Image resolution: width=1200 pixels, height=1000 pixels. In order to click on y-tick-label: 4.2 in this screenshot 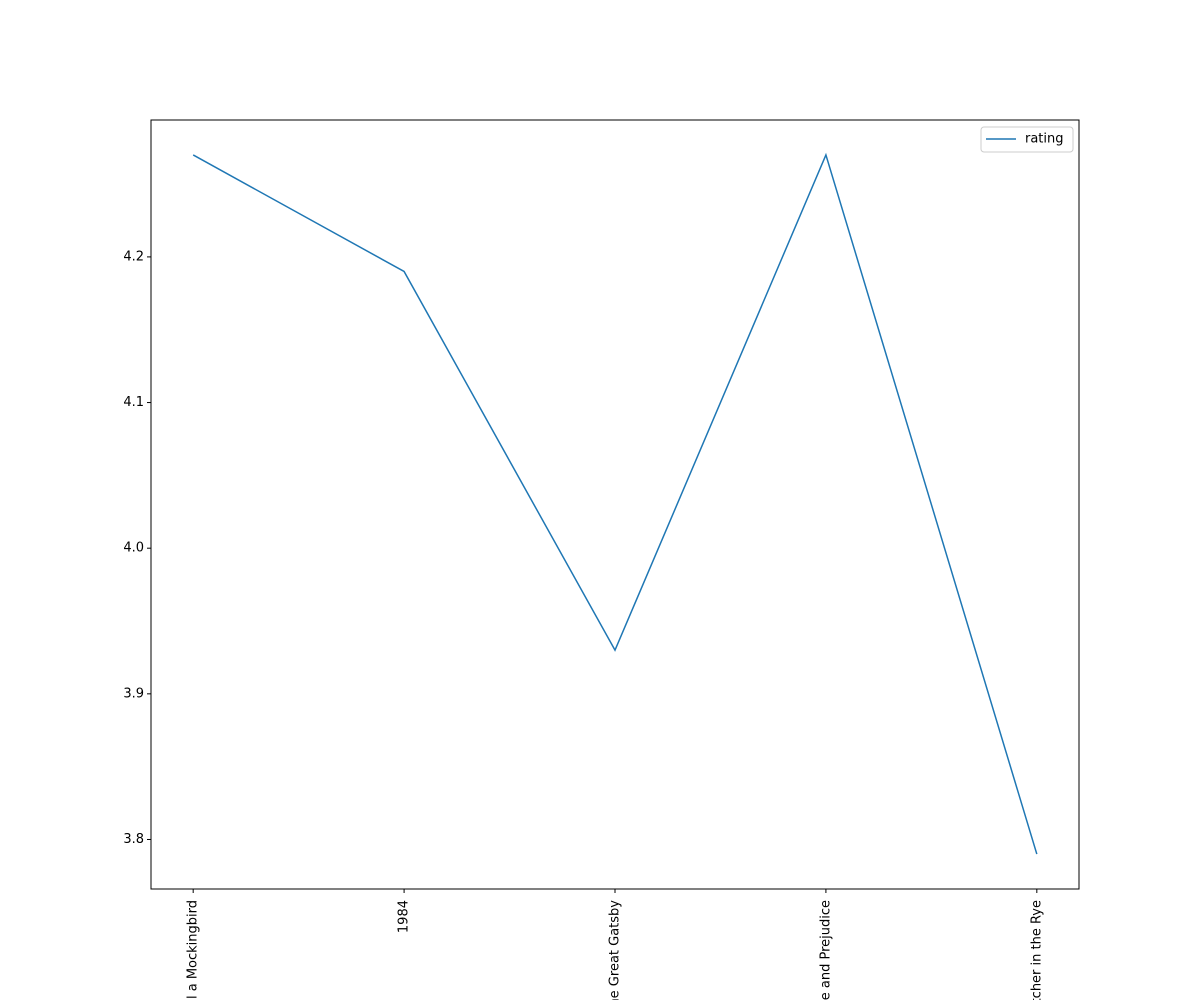, I will do `click(133, 256)`.